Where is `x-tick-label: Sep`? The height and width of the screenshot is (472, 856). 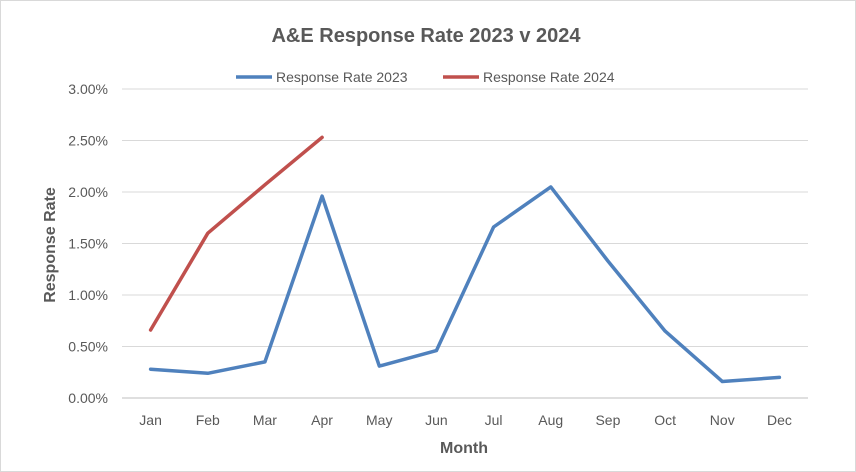 x-tick-label: Sep is located at coordinates (607, 420).